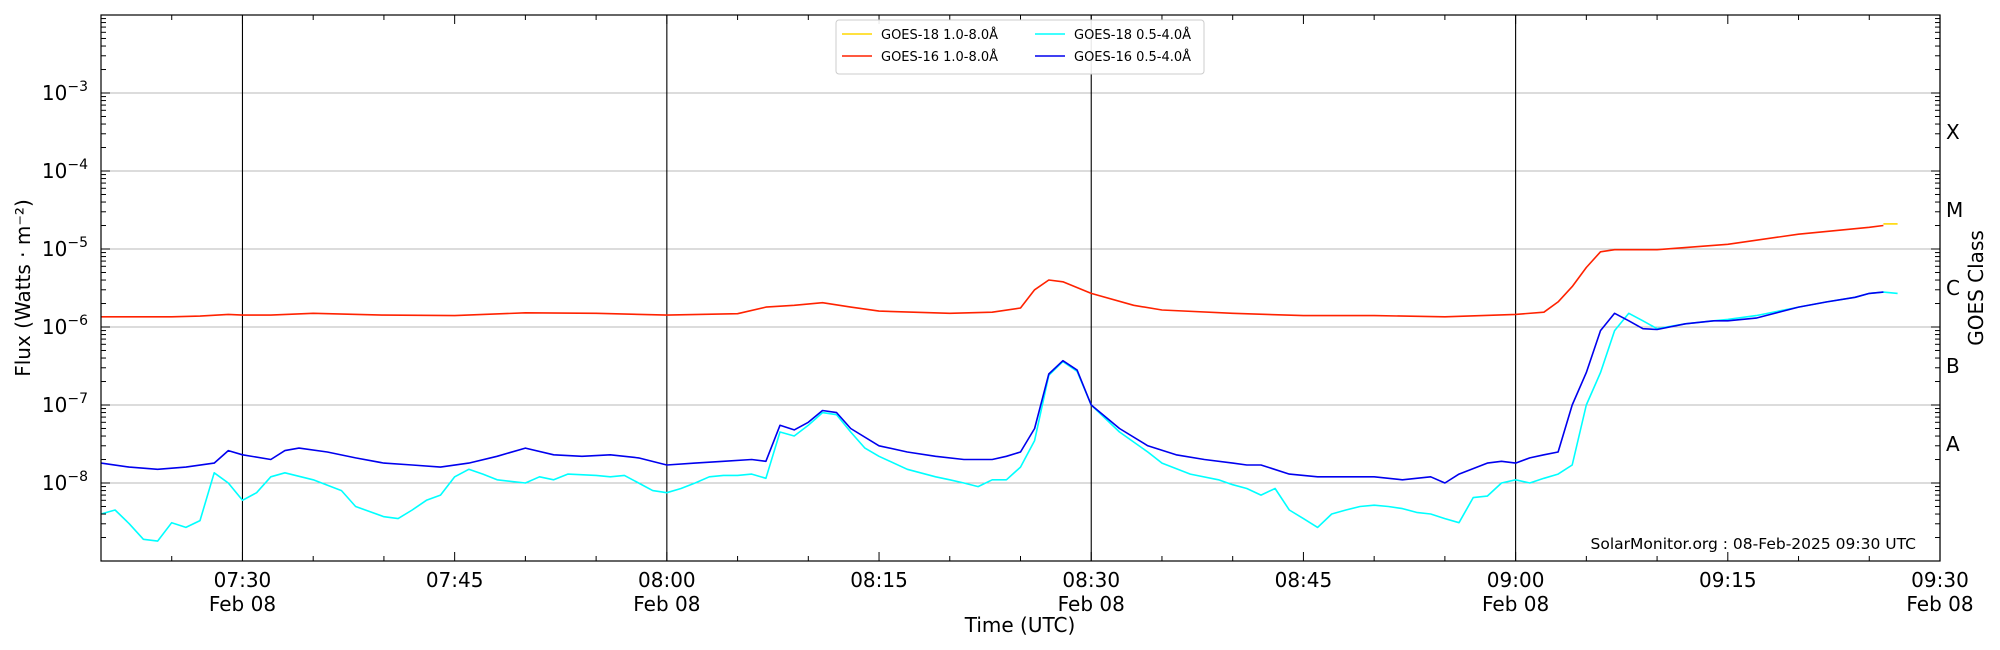 The height and width of the screenshot is (650, 2000). I want to click on series-line, so click(992, 271).